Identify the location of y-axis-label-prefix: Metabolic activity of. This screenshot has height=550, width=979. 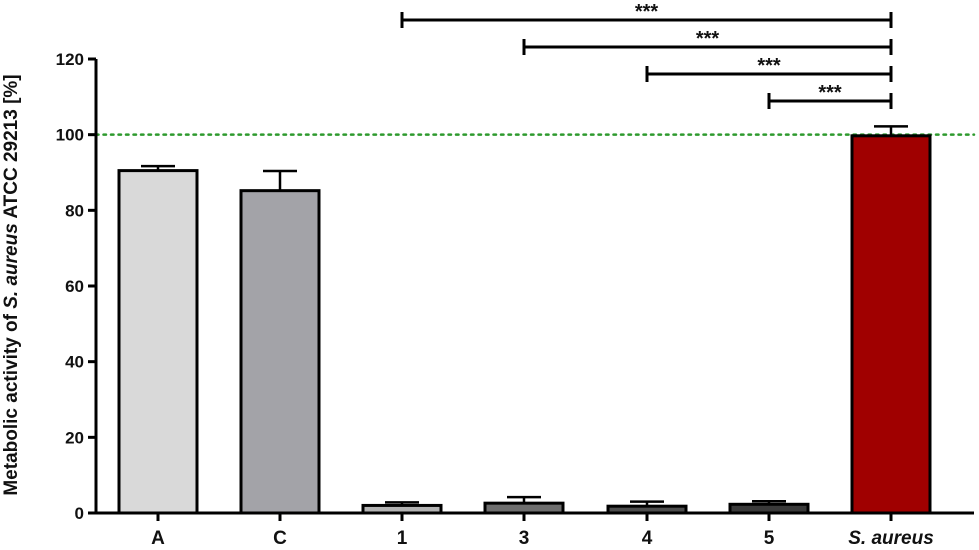
(11, 402).